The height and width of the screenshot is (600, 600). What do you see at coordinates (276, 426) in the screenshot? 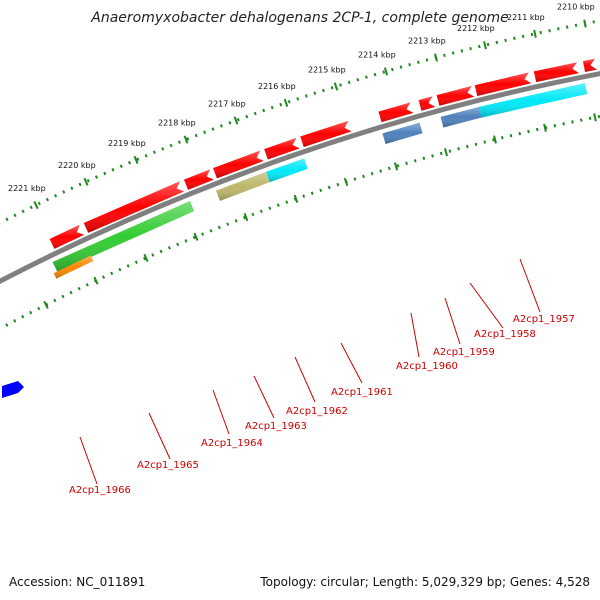
I see `gene-label: A2cp1_1963` at bounding box center [276, 426].